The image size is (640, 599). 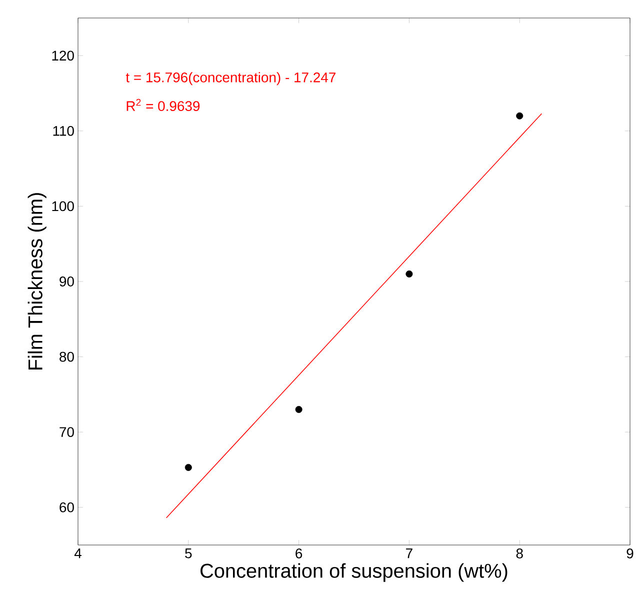 What do you see at coordinates (163, 105) in the screenshot?
I see `annotation: R$^{2}$ = 0.9639` at bounding box center [163, 105].